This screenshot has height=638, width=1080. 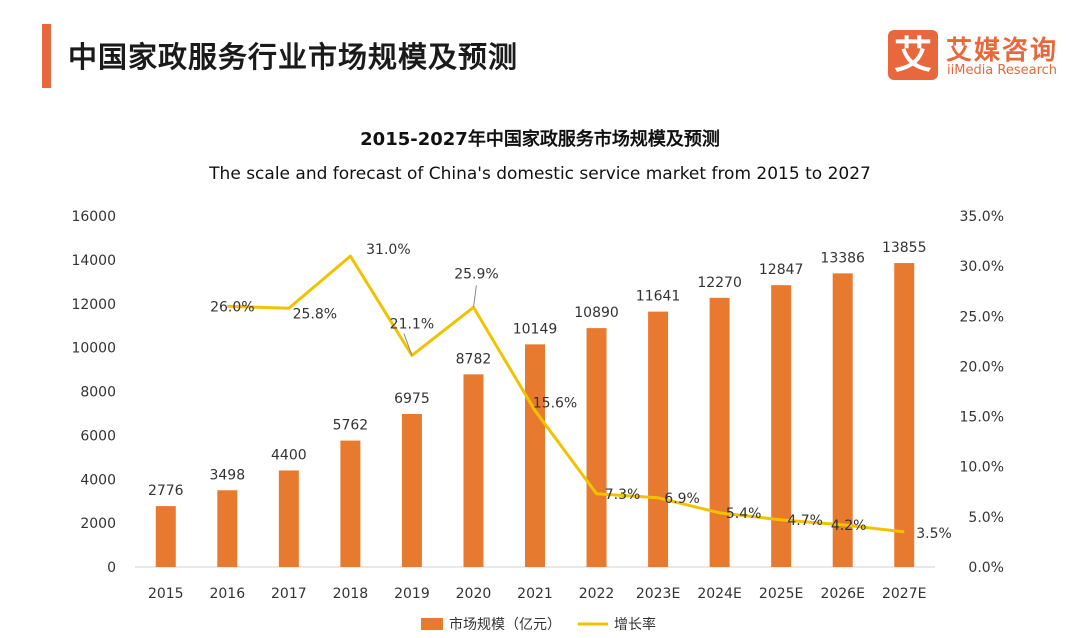 I want to click on bar-value-label: 12847, so click(x=781, y=270).